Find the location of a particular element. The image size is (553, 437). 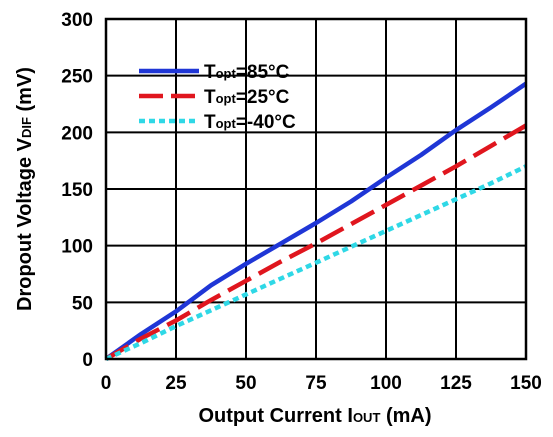

y-tick-label: 50 is located at coordinates (82, 303).